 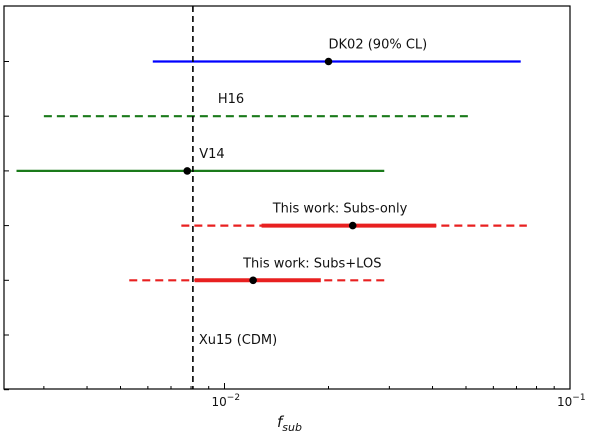 I want to click on x-tick-label: 10⁻², so click(x=226, y=401).